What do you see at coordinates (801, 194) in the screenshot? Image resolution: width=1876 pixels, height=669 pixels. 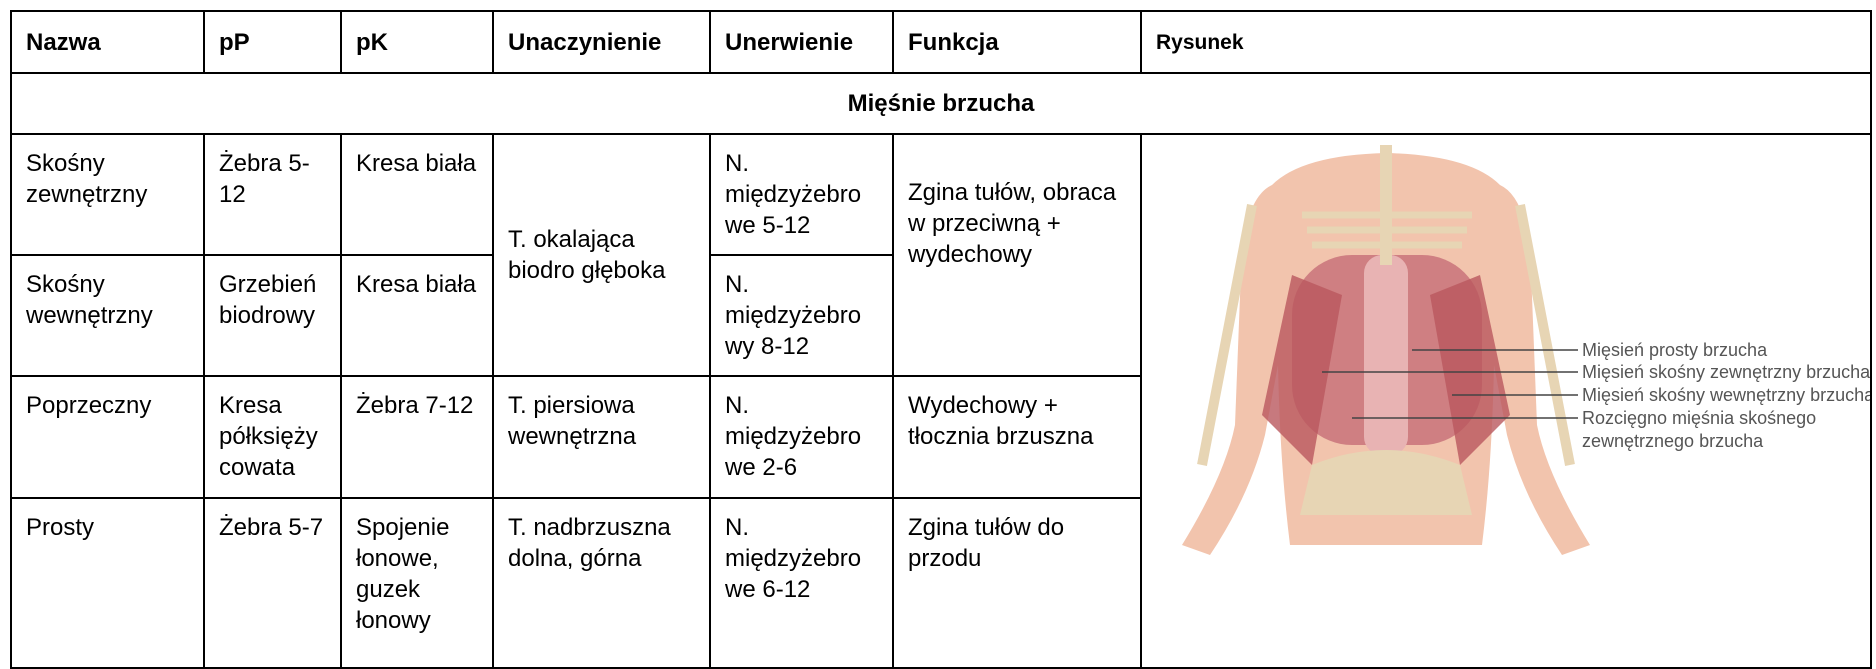 I see `cell: N. międzyżebrowe 5-12` at bounding box center [801, 194].